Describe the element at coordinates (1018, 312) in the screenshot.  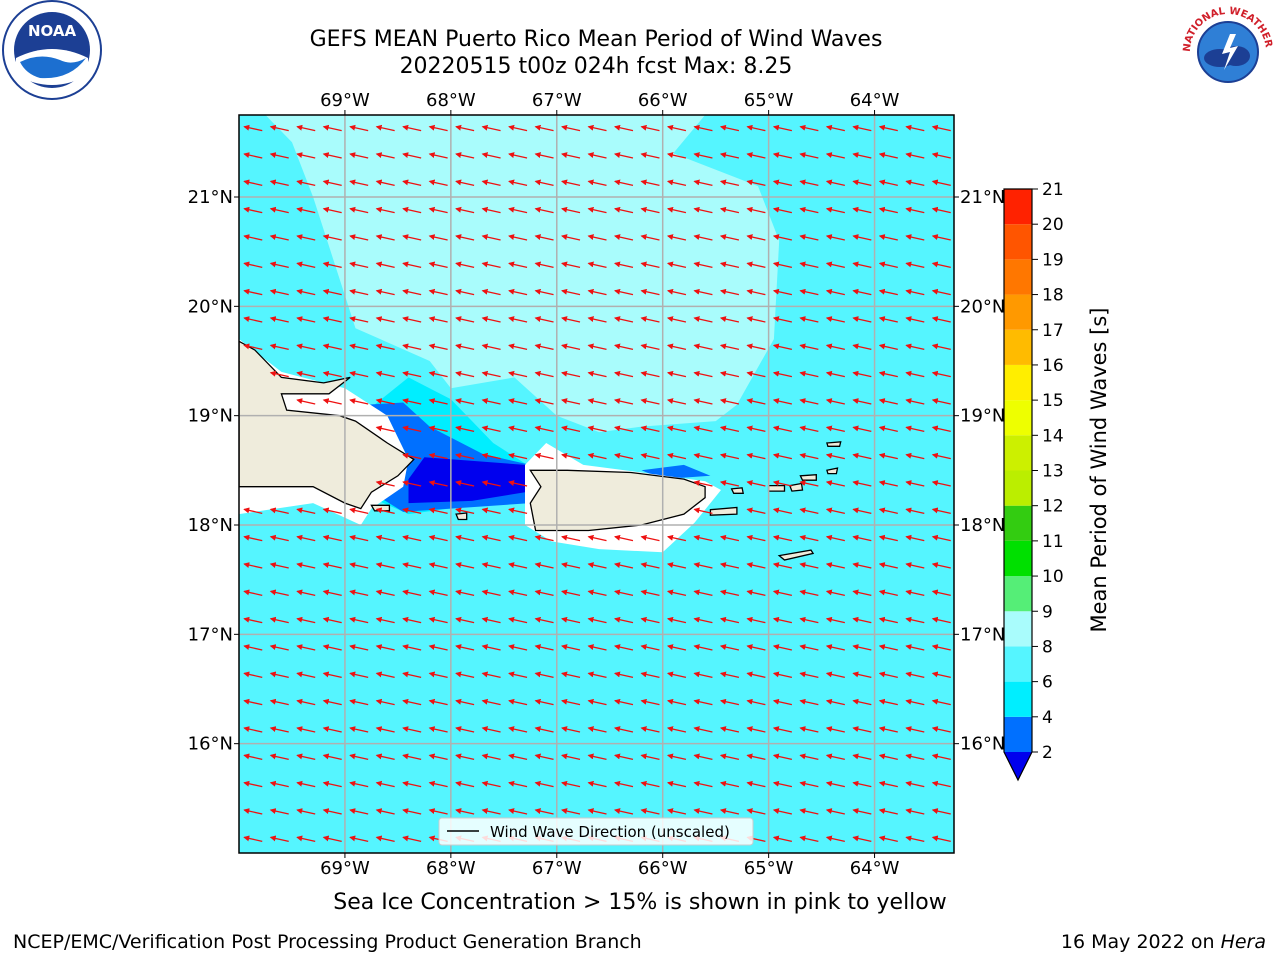
I see `colorbar-swatch` at that location.